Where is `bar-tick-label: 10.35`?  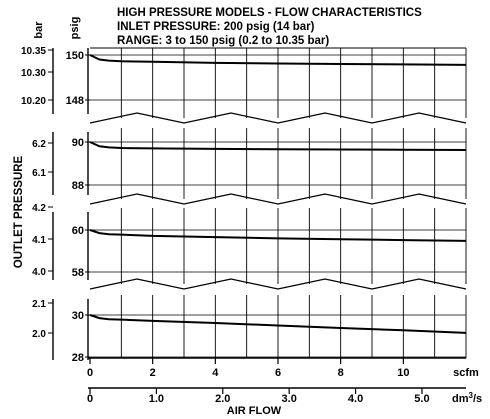 bar-tick-label: 10.35 is located at coordinates (33, 51).